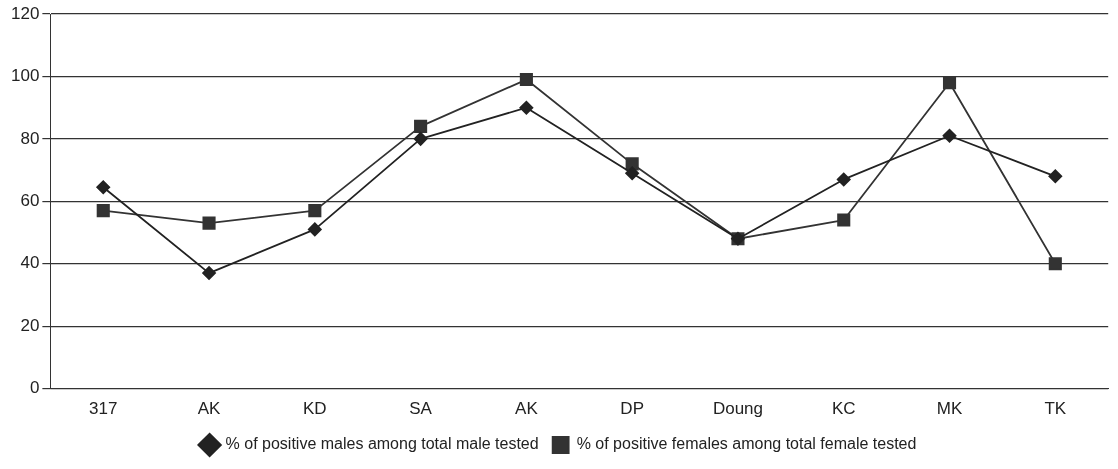  Describe the element at coordinates (25, 76) in the screenshot. I see `y-tick-label: 100` at that location.